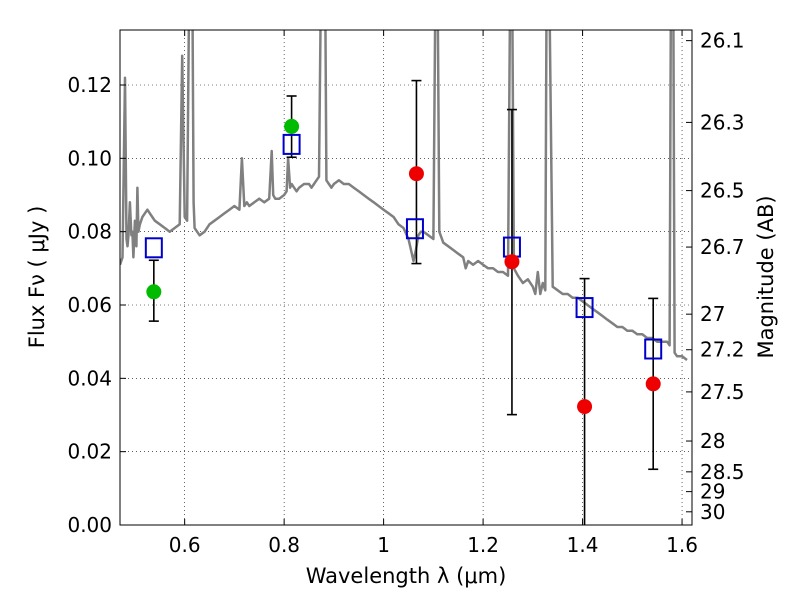  What do you see at coordinates (89, 232) in the screenshot?
I see `y-tick-label: 0.08` at bounding box center [89, 232].